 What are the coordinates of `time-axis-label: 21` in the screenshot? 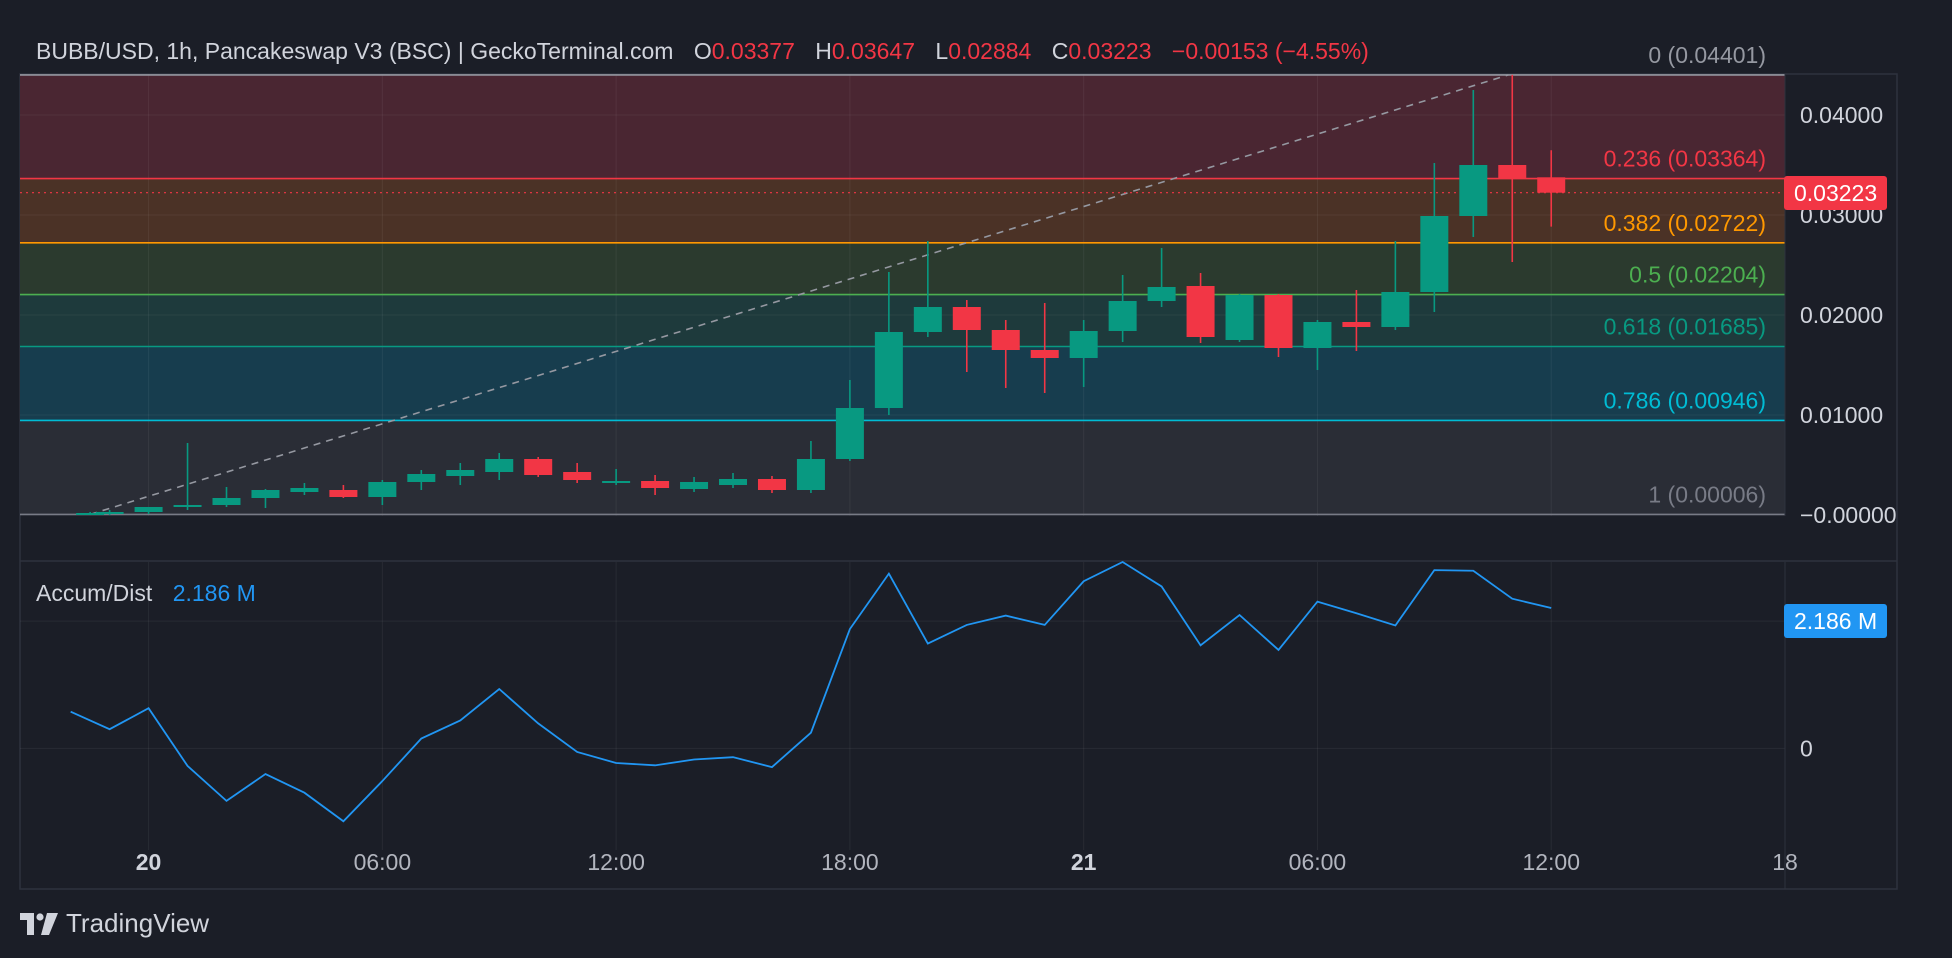 It's located at (1084, 862).